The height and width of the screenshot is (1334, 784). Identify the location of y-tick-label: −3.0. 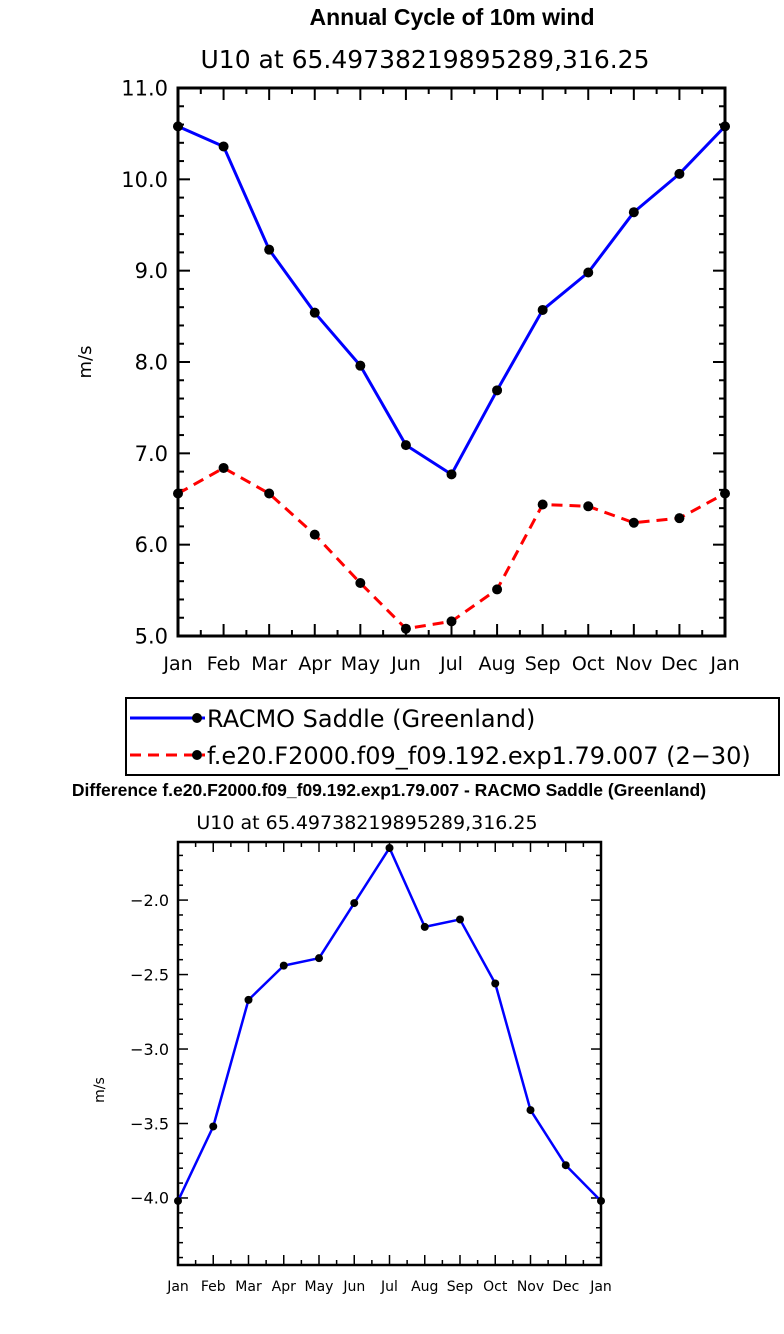
(149, 1049).